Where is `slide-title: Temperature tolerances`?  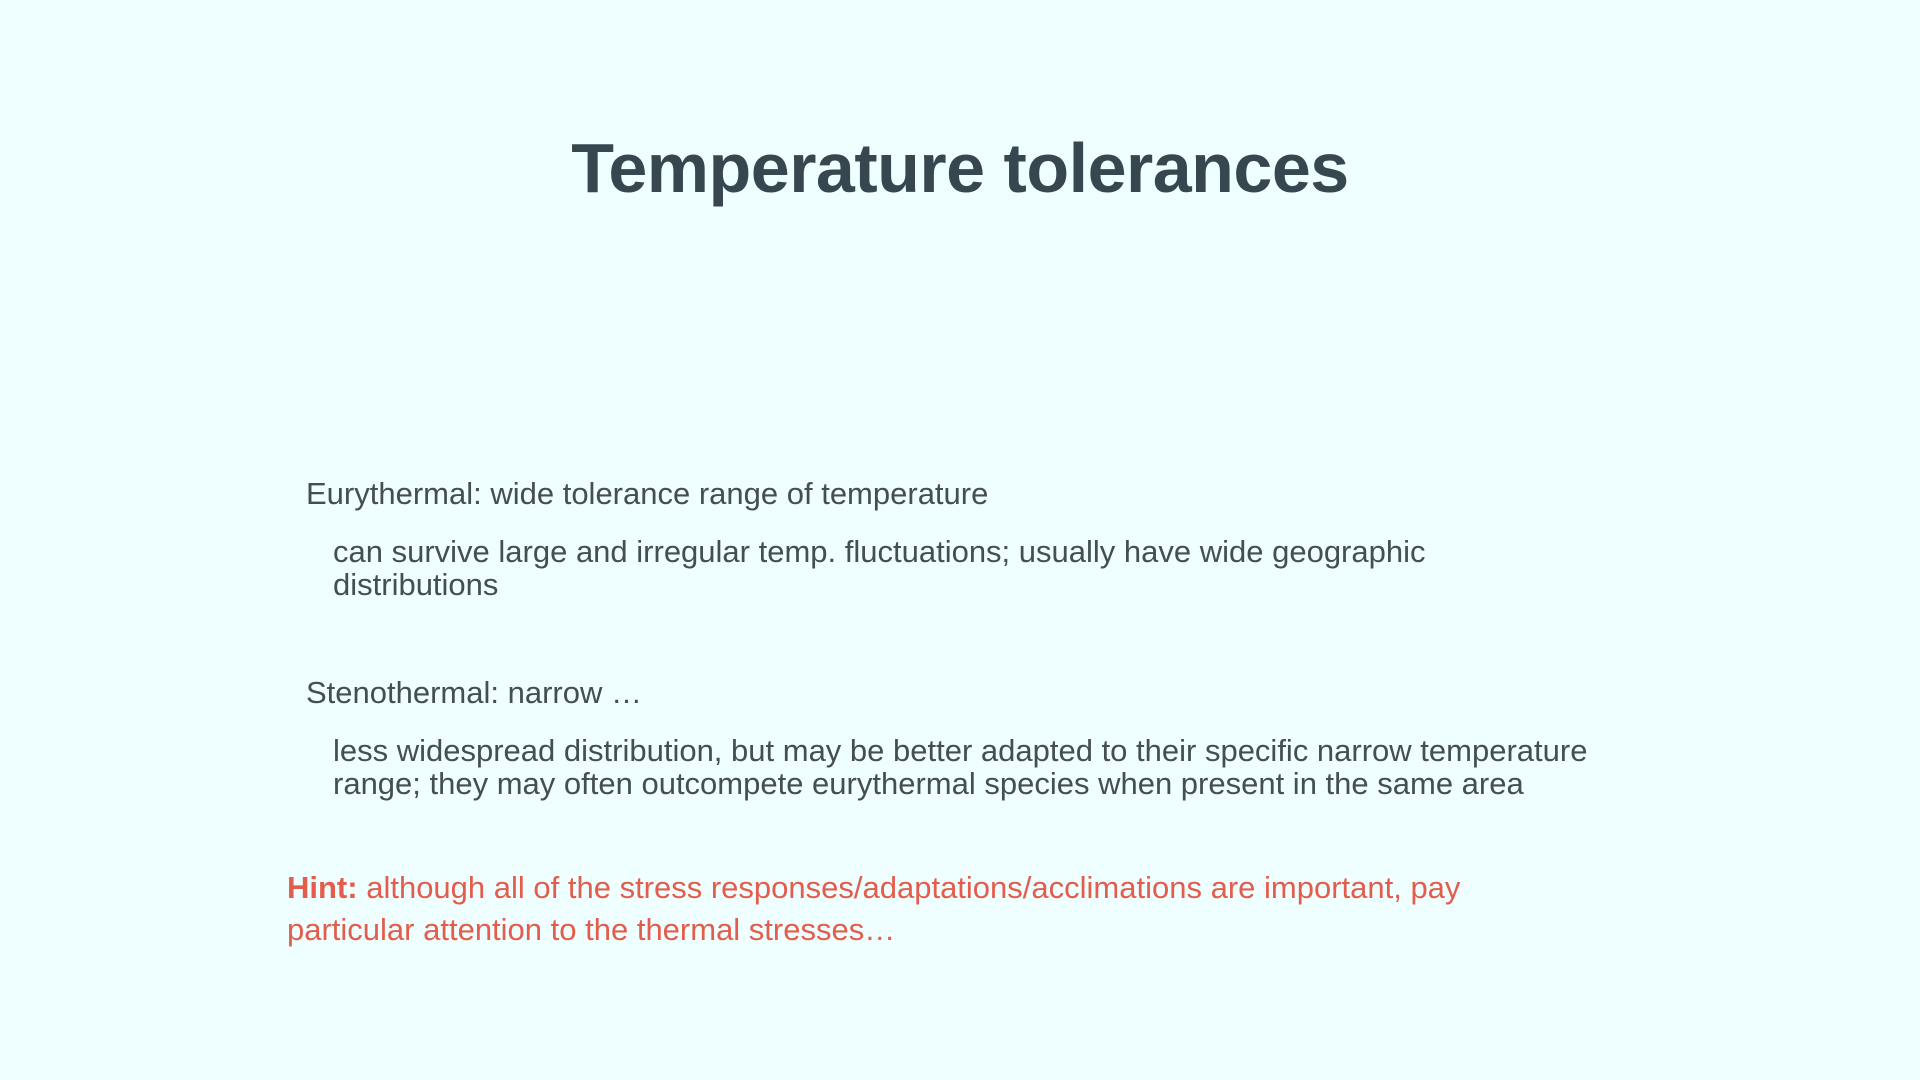 slide-title: Temperature tolerances is located at coordinates (960, 168).